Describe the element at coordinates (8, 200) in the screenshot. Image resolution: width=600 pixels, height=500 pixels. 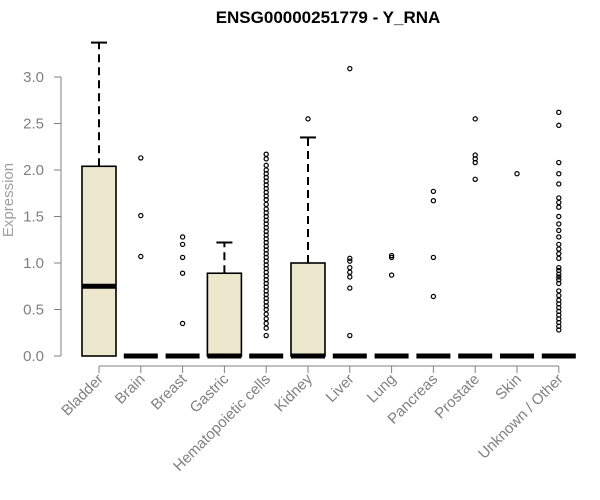
I see `y-axis-label: Expression` at that location.